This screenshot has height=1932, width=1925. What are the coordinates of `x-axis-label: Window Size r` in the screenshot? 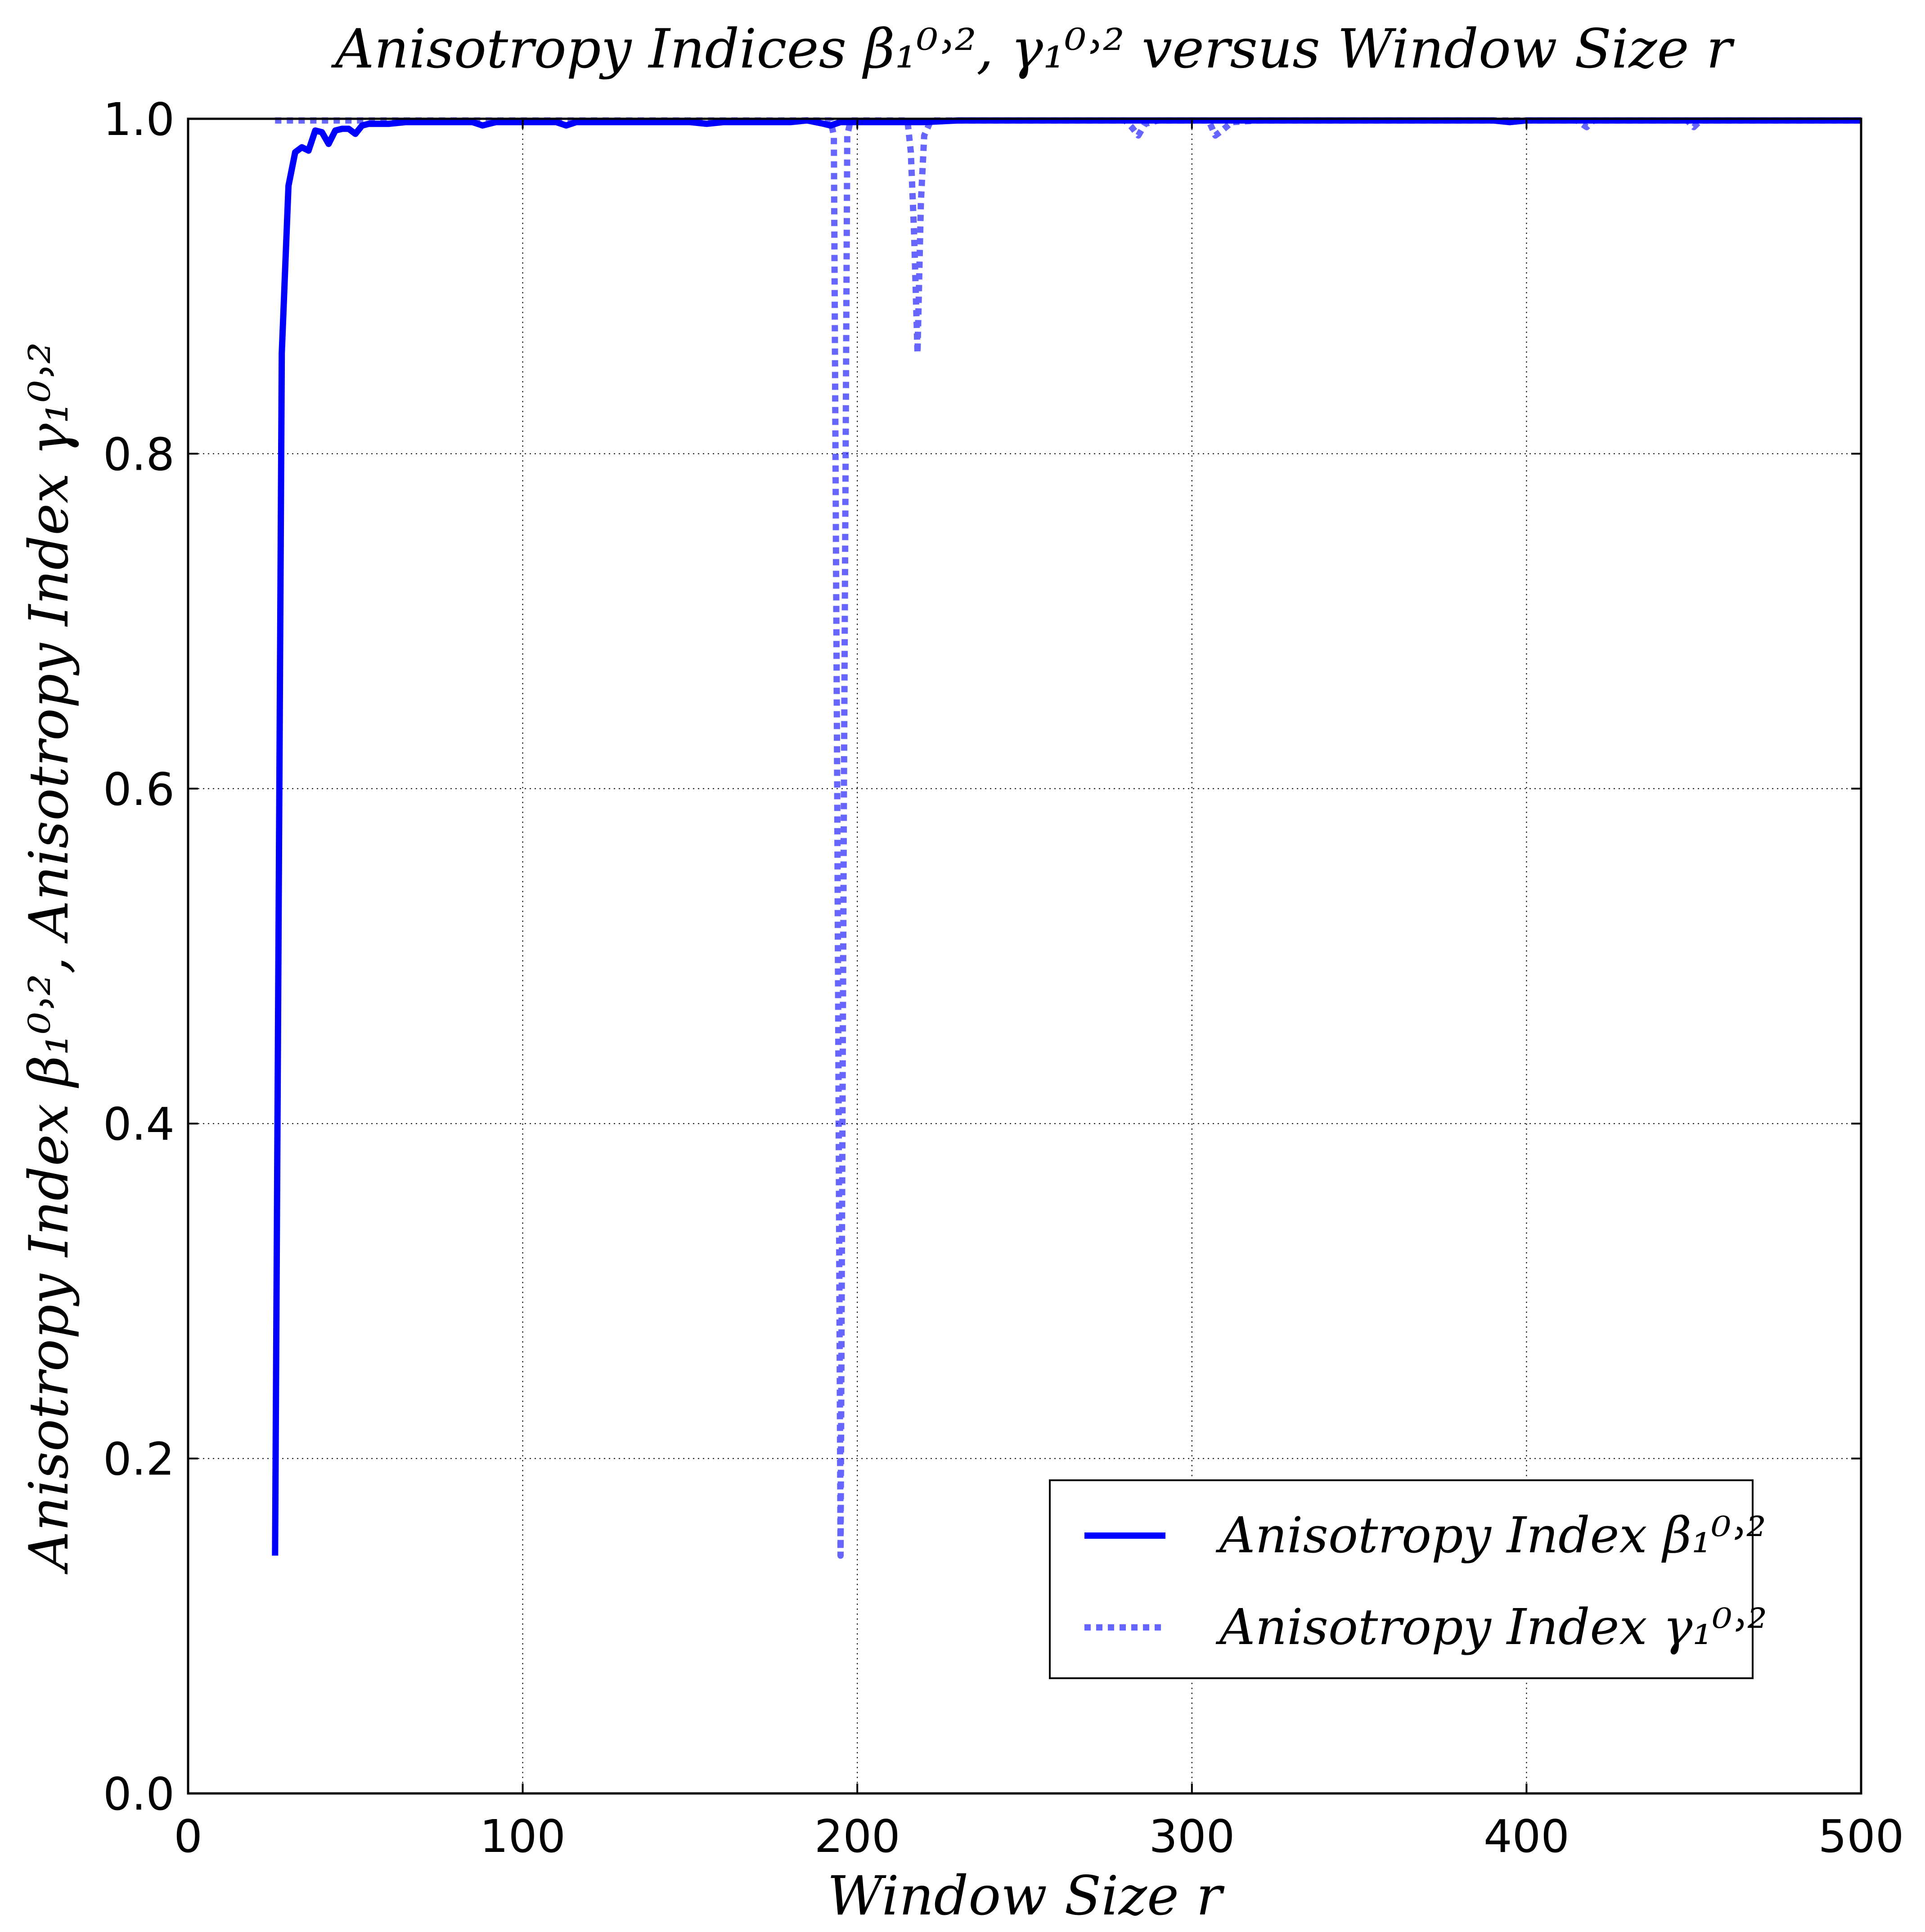 It's located at (1026, 1896).